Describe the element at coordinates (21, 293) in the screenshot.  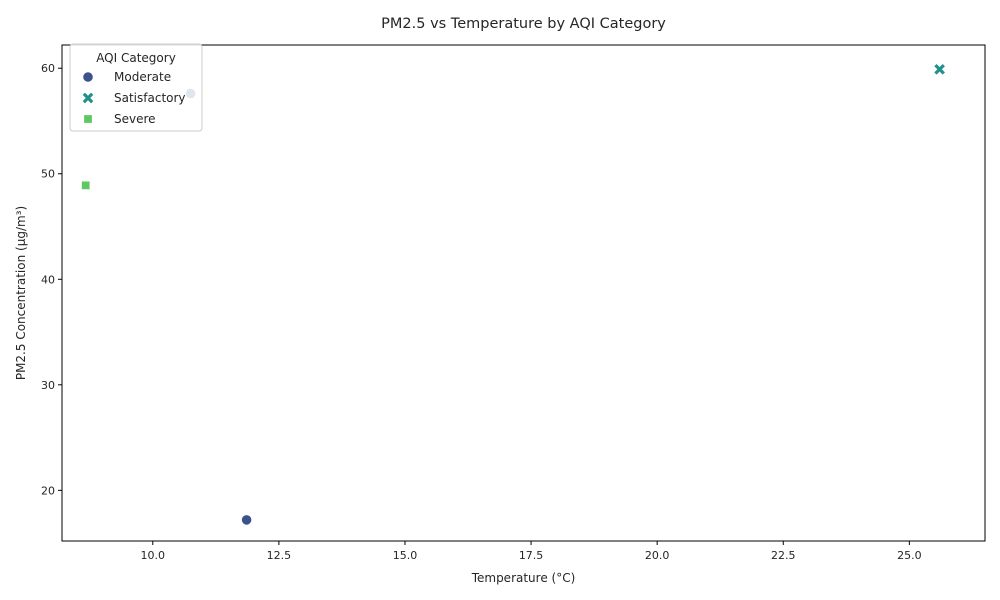
I see `y-axis-label: PM2.5 Concentration (µg/m³)` at that location.